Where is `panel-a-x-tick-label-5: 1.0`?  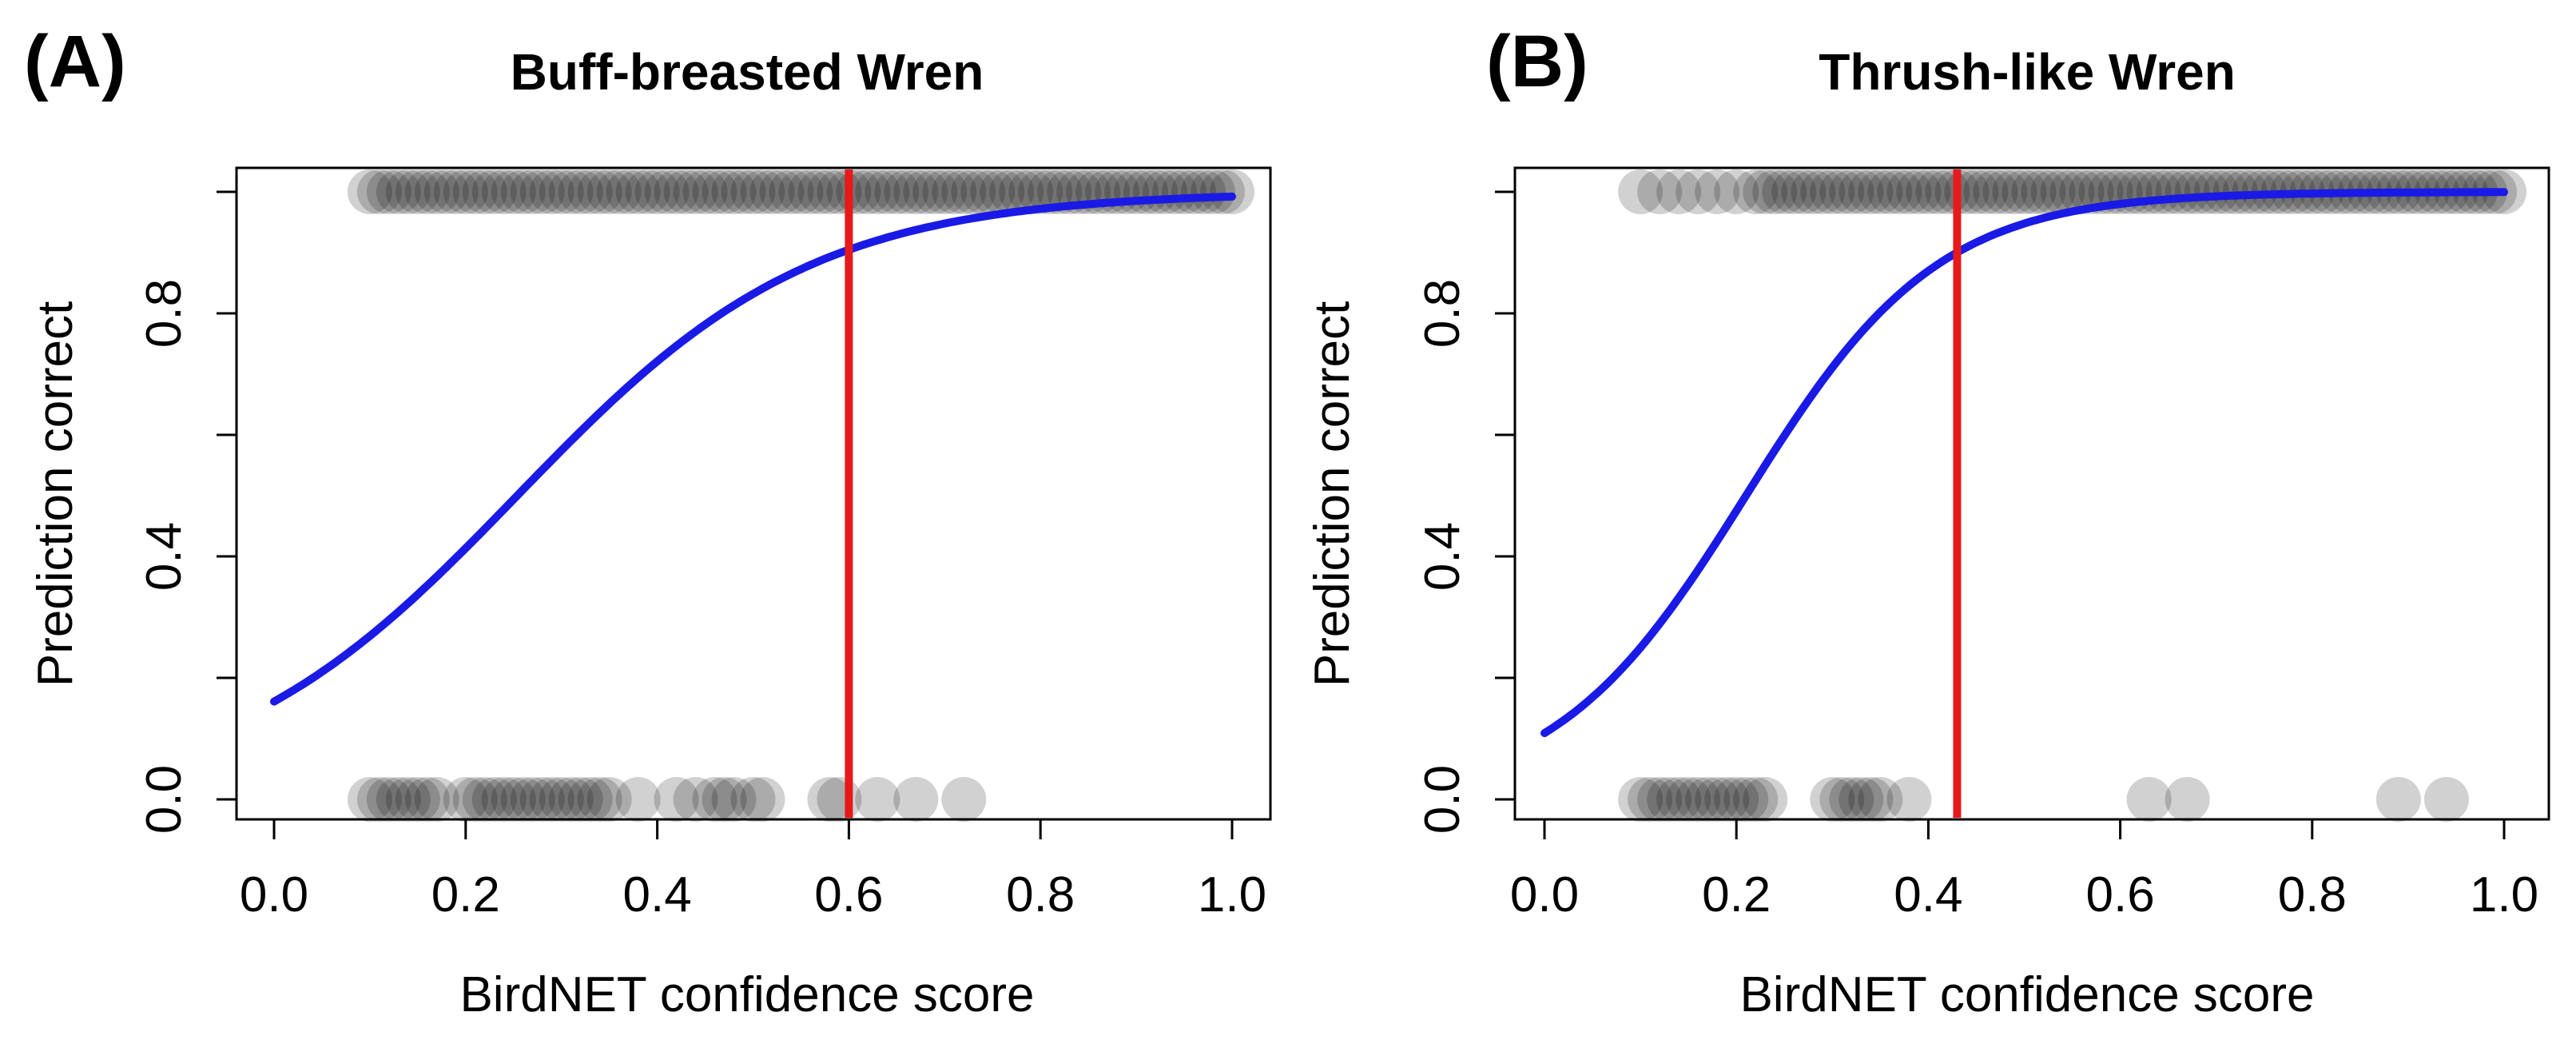
panel-a-x-tick-label-5: 1.0 is located at coordinates (1232, 894).